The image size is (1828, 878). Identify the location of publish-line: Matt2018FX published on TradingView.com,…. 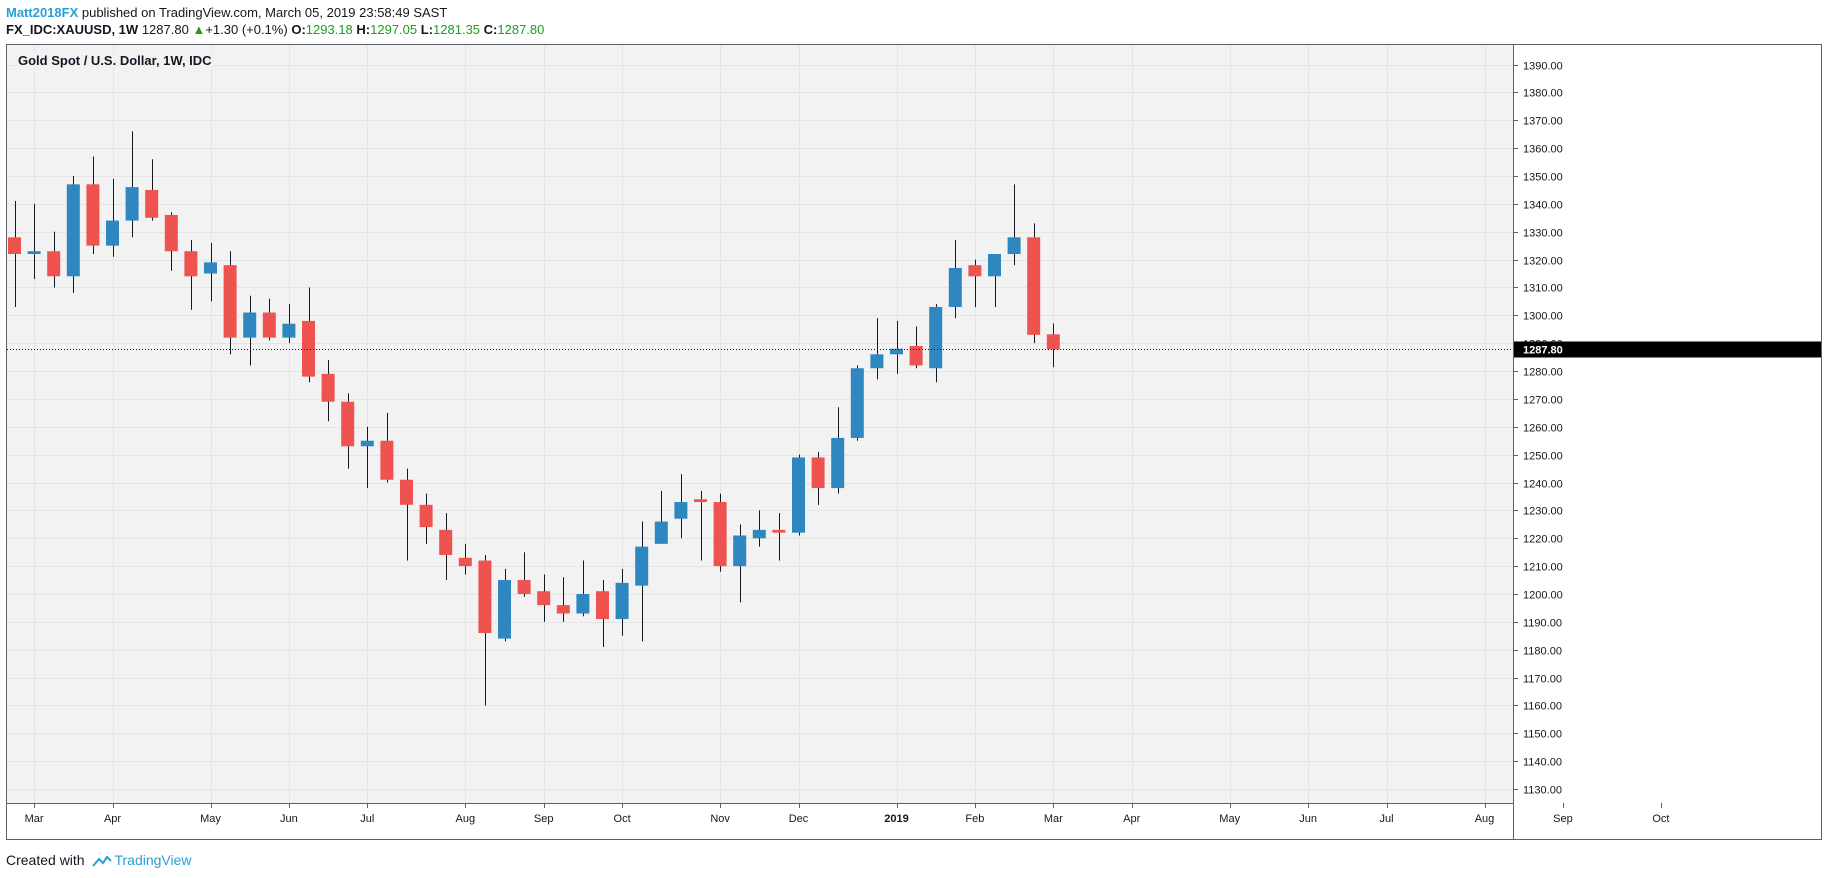
(911, 12).